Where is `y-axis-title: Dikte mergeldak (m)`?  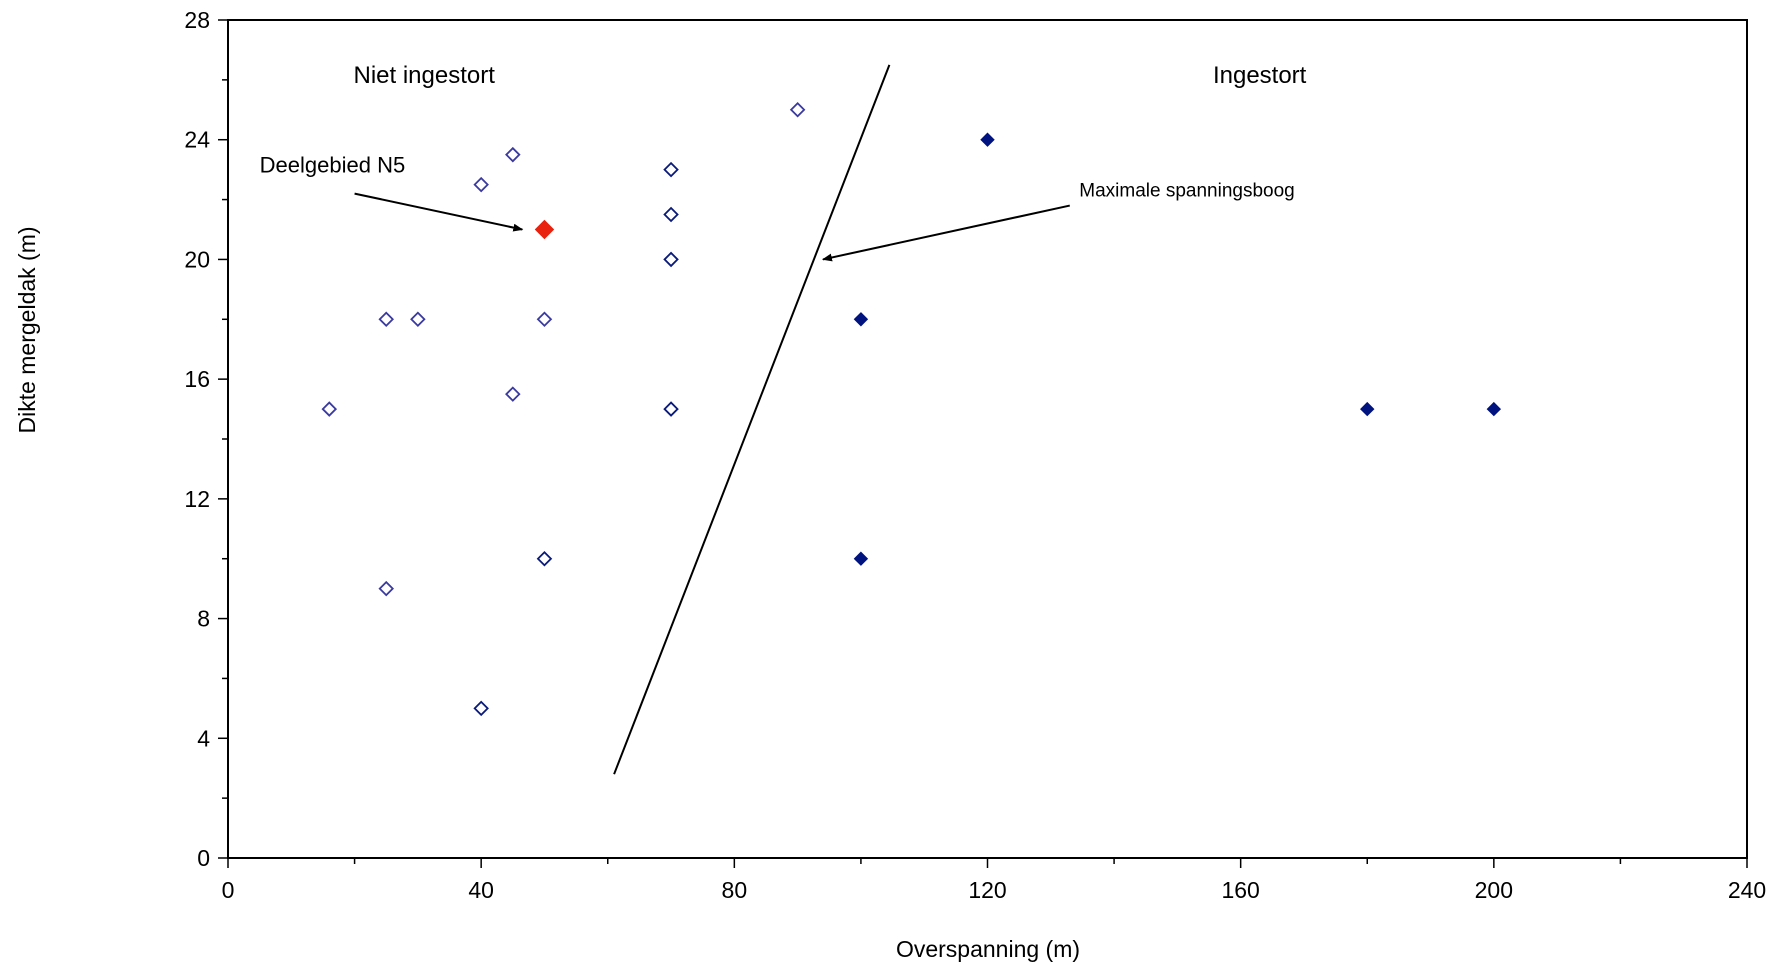
y-axis-title: Dikte mergeldak (m) is located at coordinates (27, 329).